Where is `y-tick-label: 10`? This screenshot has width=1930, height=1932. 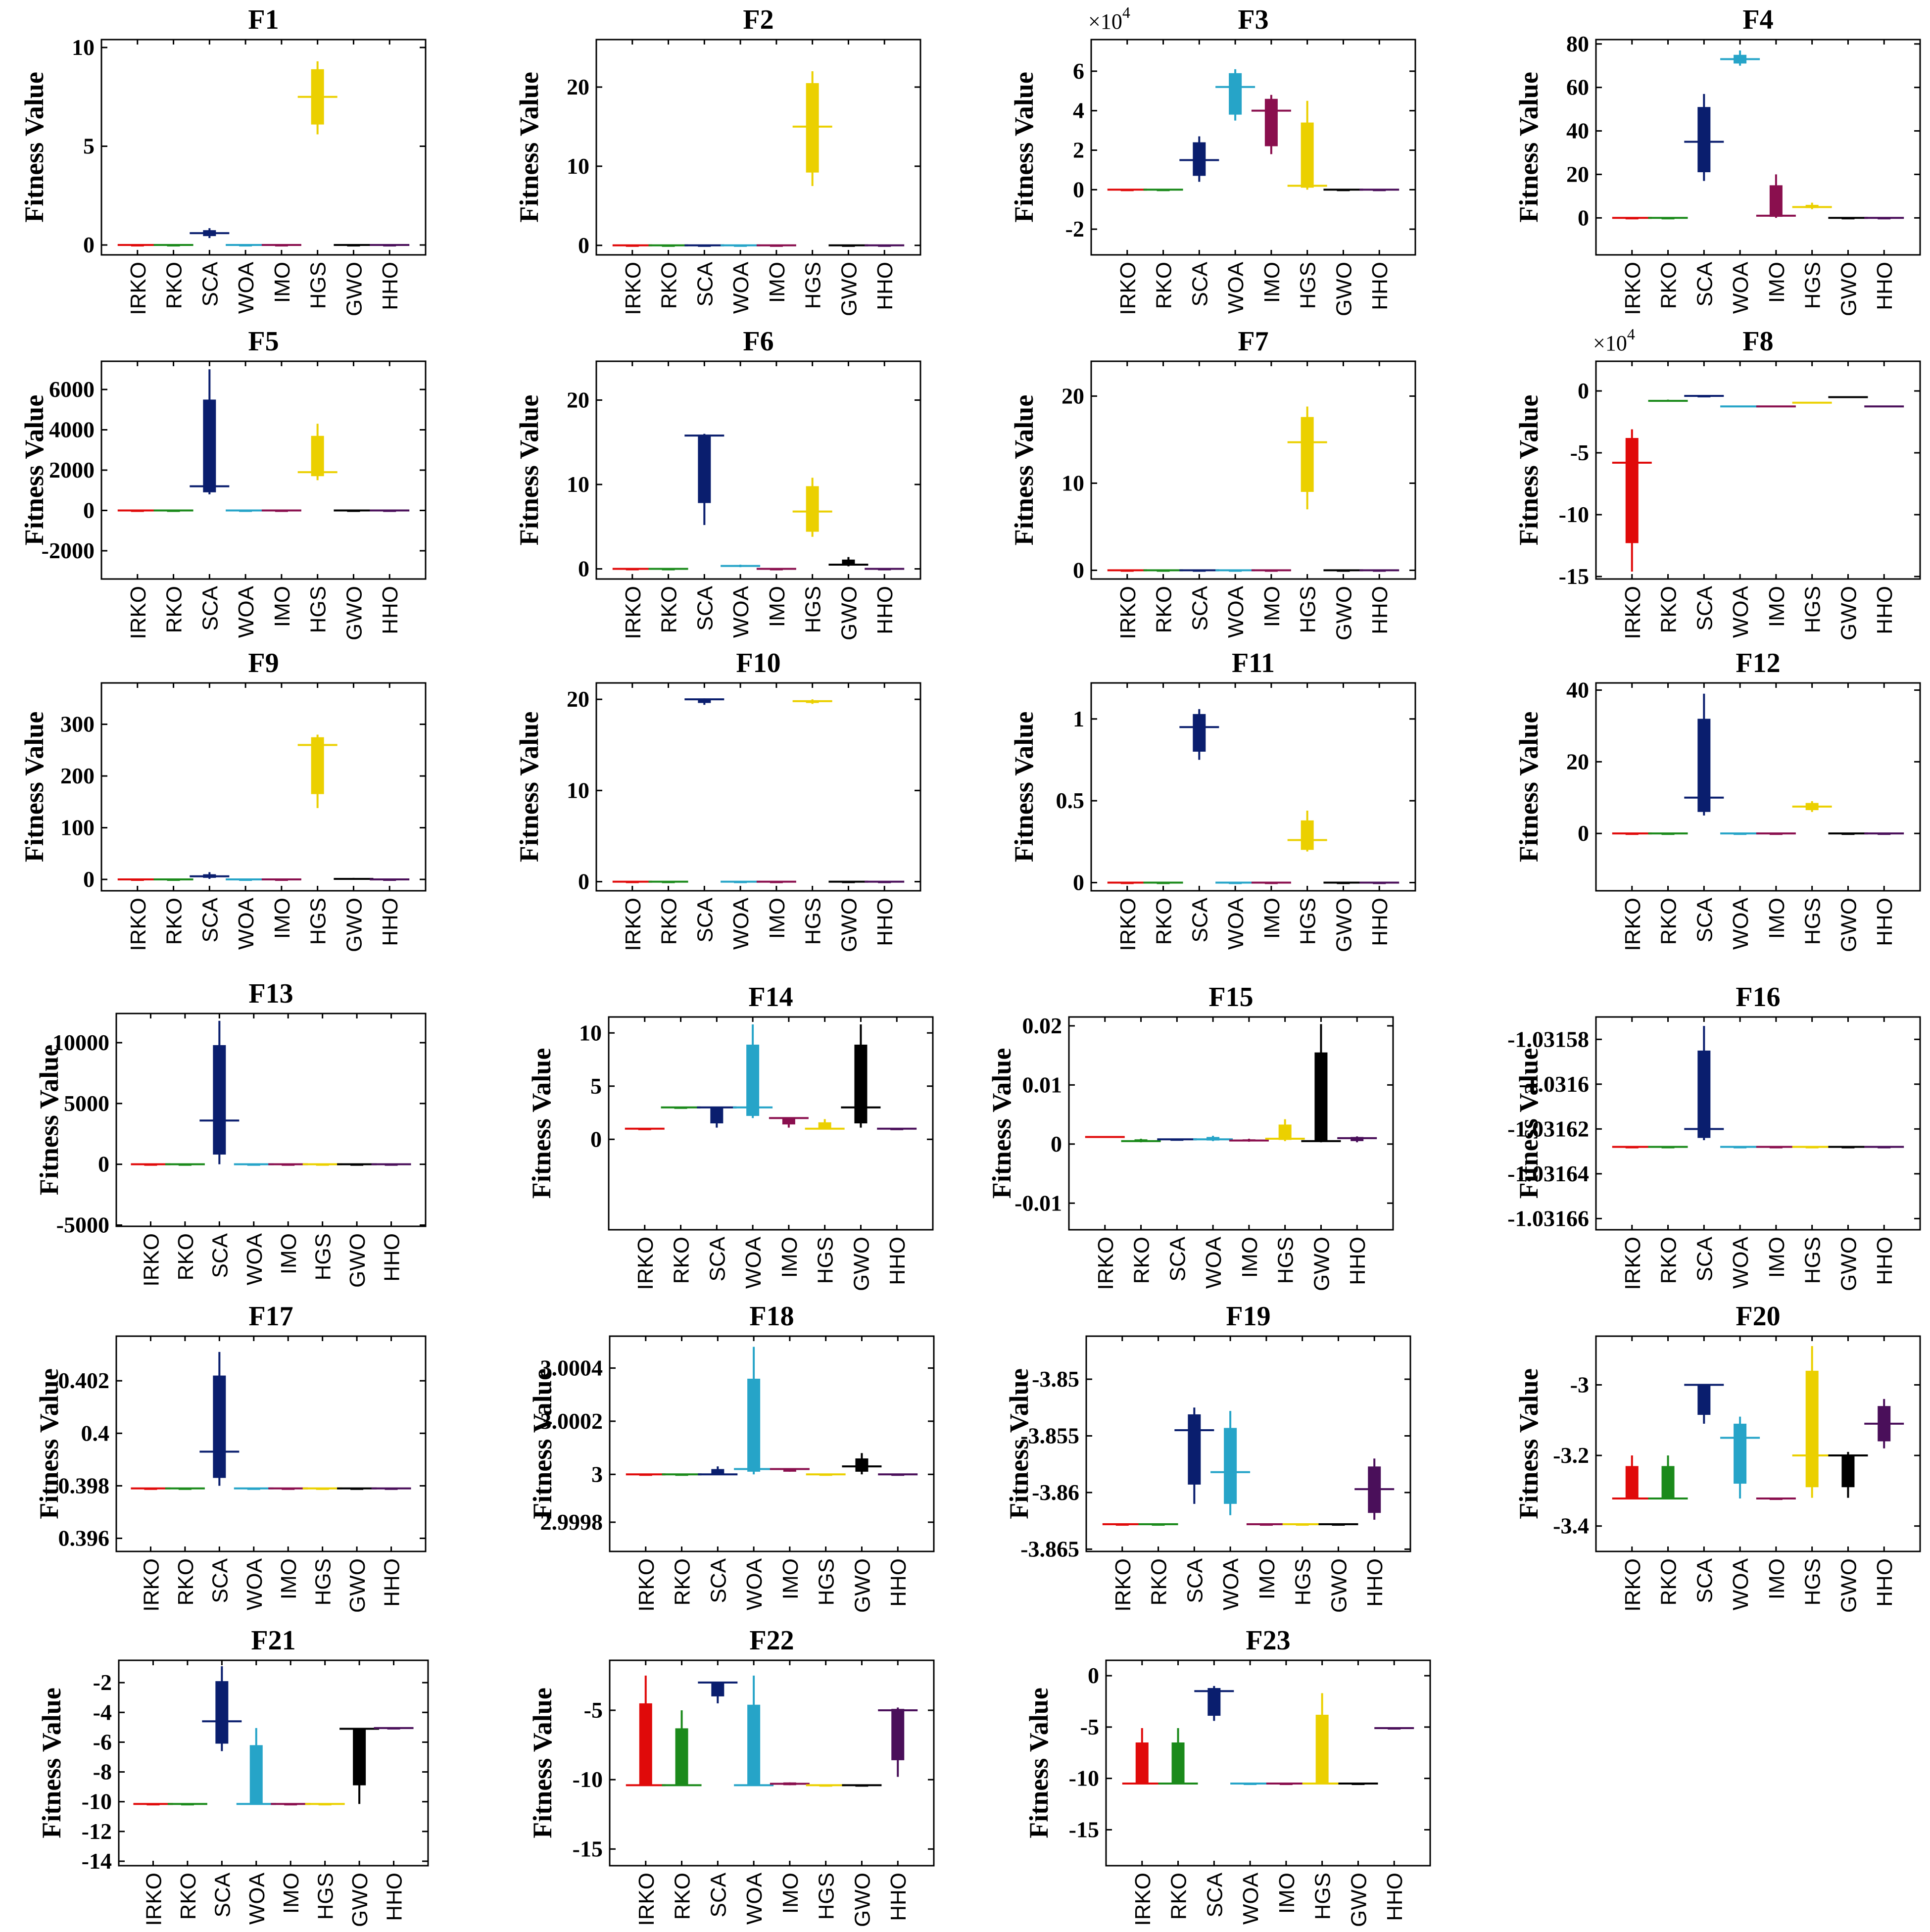
y-tick-label: 10 is located at coordinates (1073, 482).